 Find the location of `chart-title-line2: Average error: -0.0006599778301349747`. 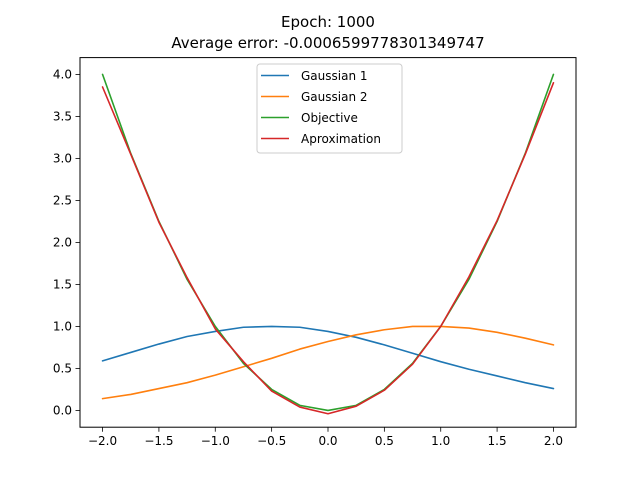

chart-title-line2: Average error: -0.0006599778301349747 is located at coordinates (327, 43).